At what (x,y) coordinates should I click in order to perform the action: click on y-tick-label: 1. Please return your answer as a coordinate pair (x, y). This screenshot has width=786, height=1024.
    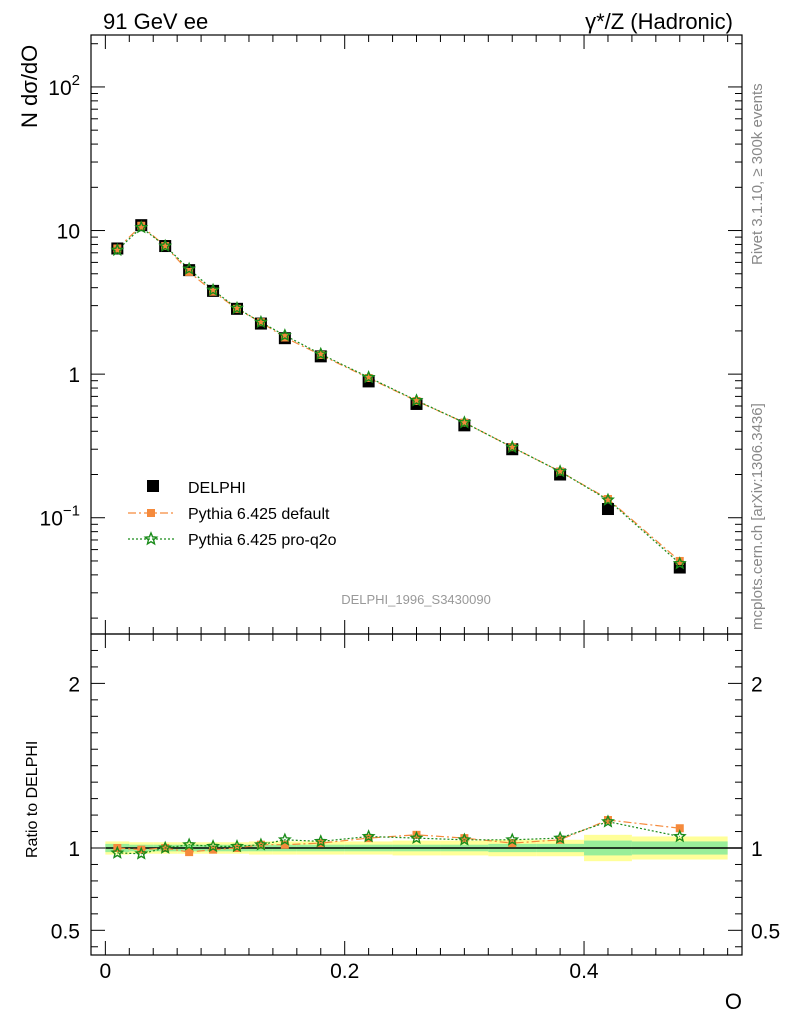
    Looking at the image, I should click on (74, 375).